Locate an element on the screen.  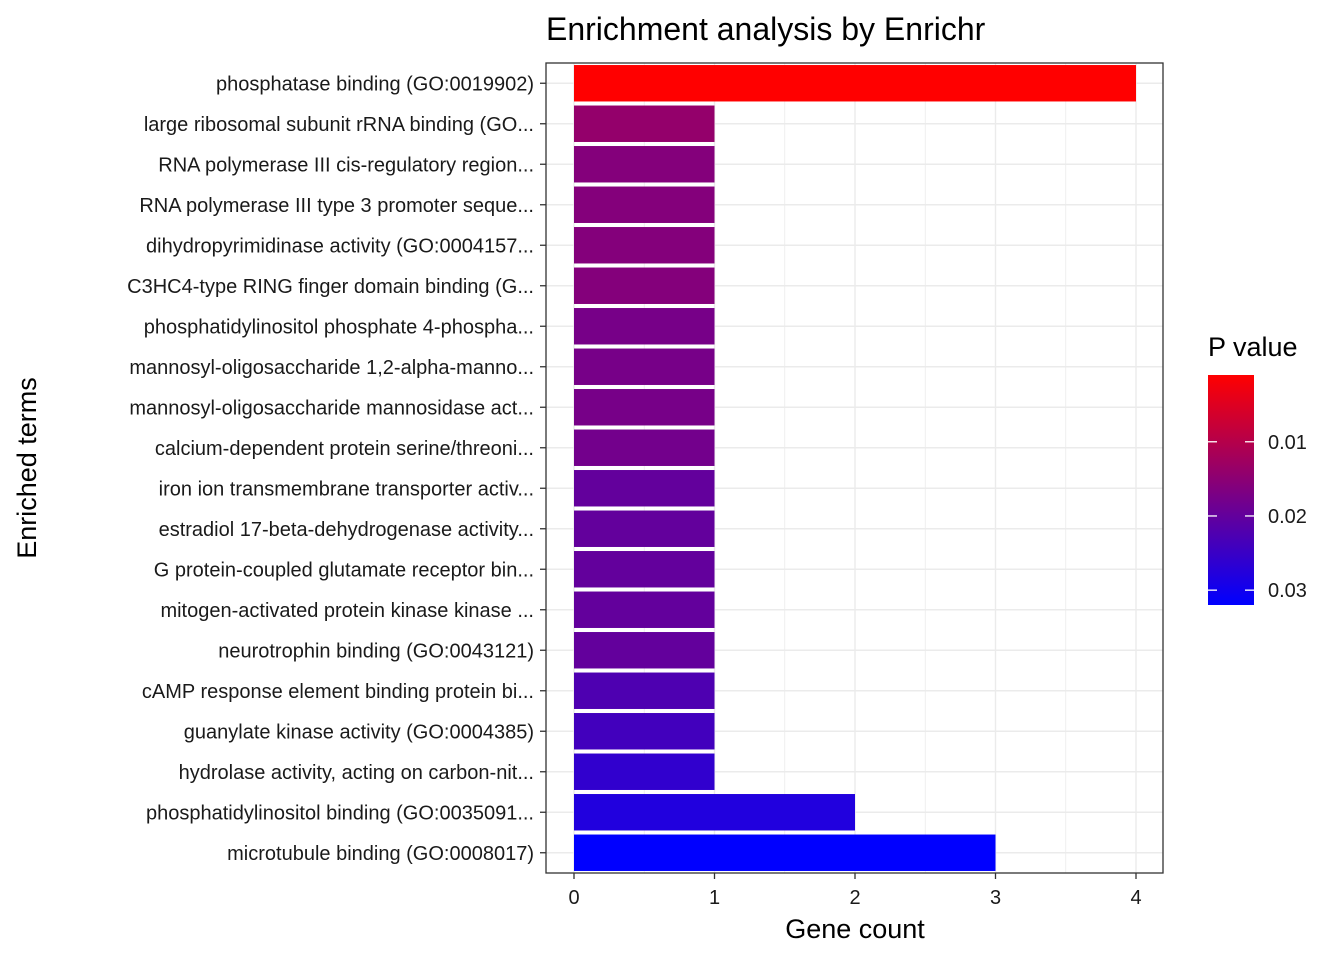
y-tick-label: guanylate kinase activity (GO:0004385) is located at coordinates (359, 732).